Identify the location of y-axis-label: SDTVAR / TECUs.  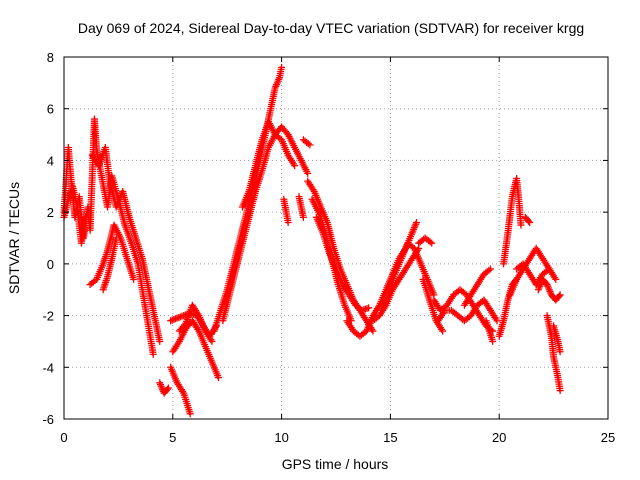
(14, 238).